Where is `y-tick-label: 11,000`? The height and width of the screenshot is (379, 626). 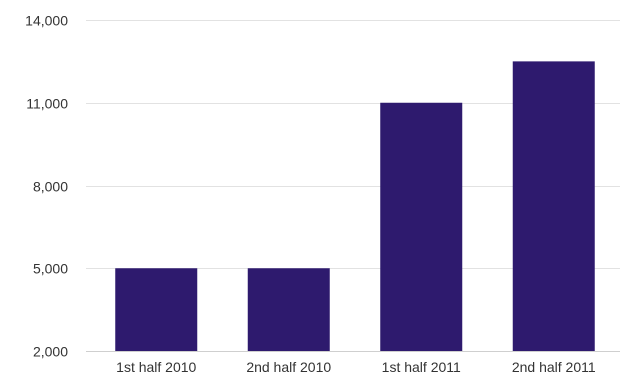
y-tick-label: 11,000 is located at coordinates (47, 104).